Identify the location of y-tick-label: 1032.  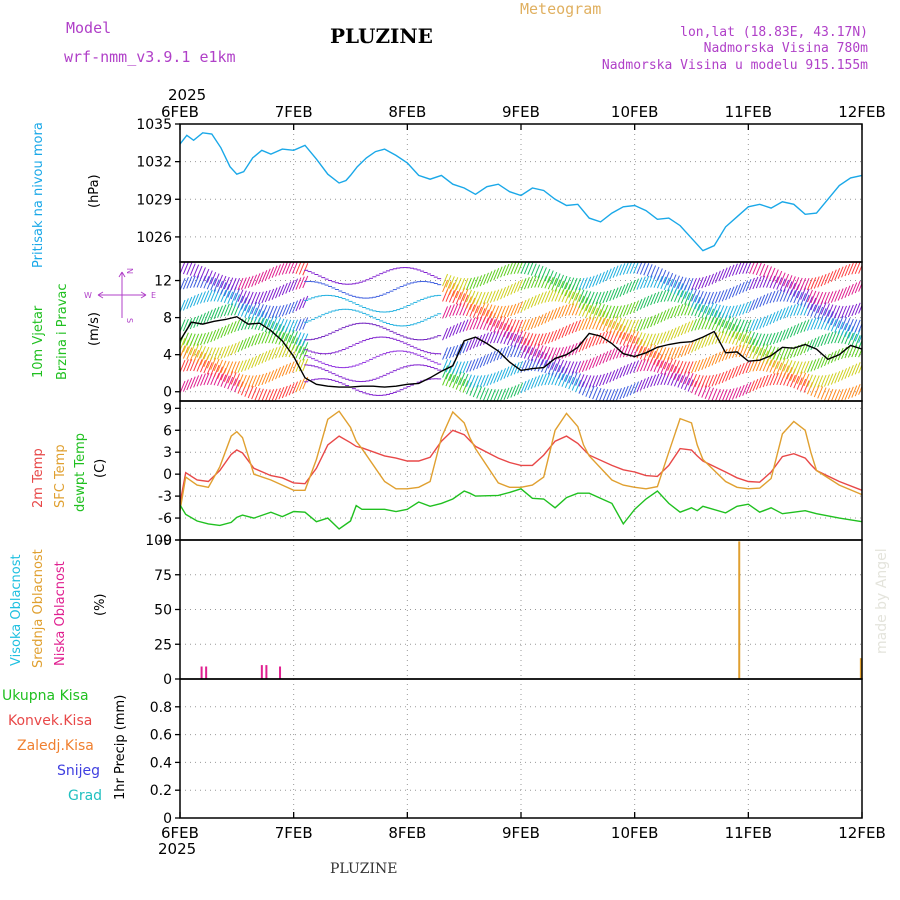
(154, 163).